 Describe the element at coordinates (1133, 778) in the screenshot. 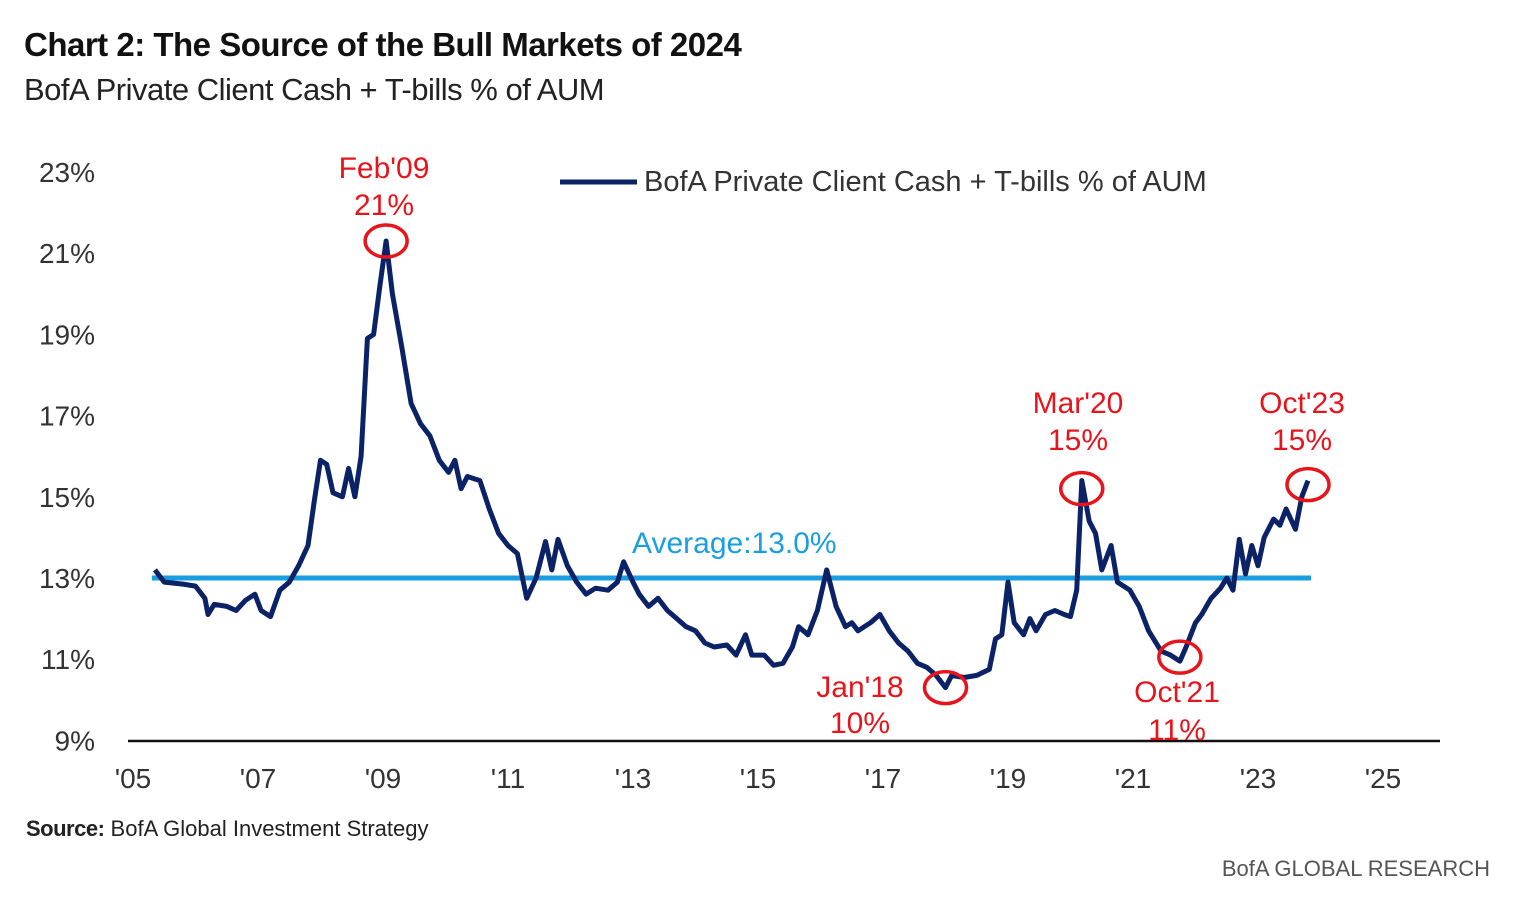

I see `x-tick-label: '21` at that location.